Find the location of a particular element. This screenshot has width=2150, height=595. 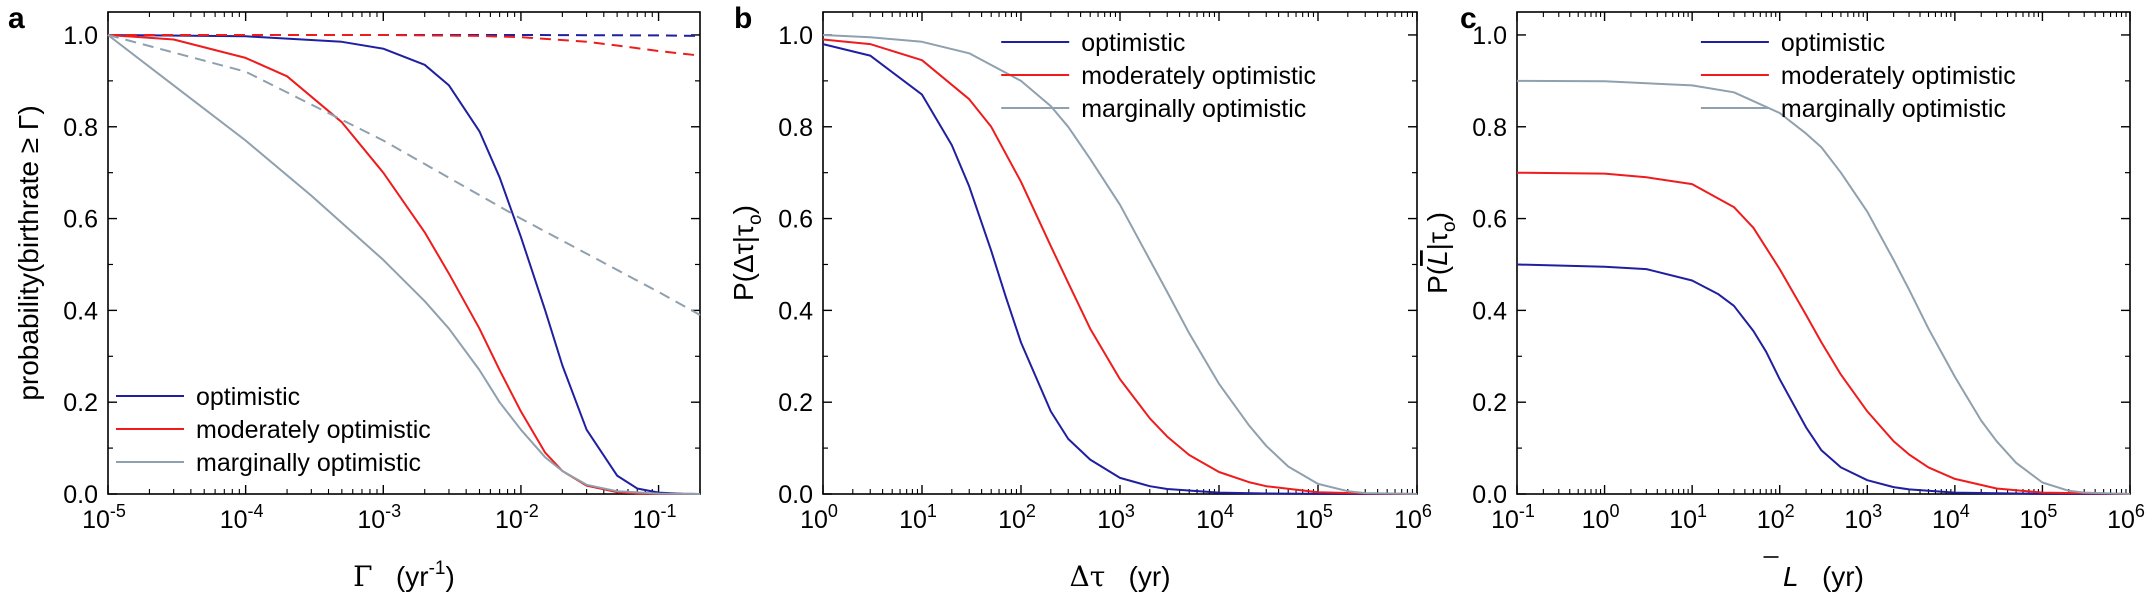

series-line-marginally-dashed is located at coordinates (404, 175).